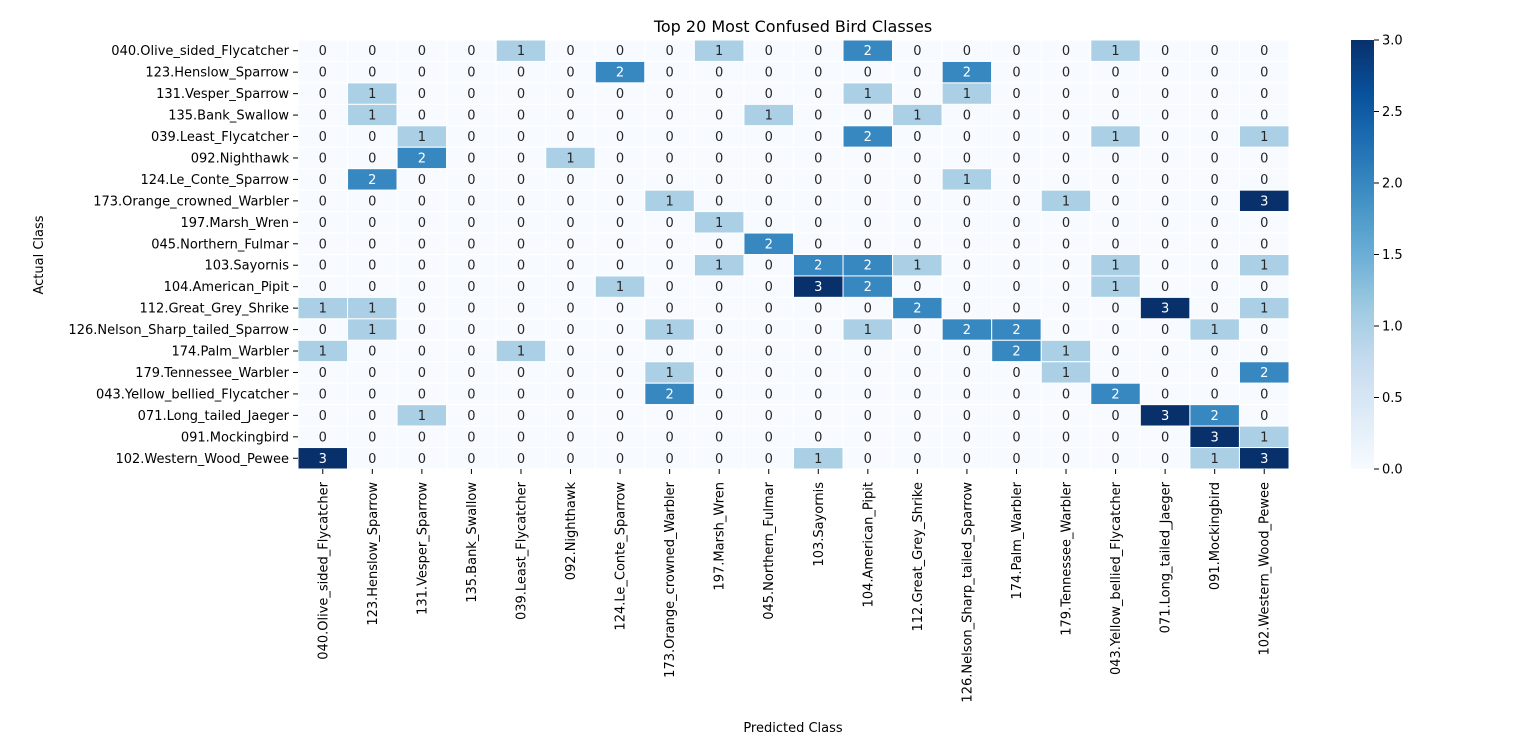 This screenshot has width=1536, height=754. What do you see at coordinates (200, 51) in the screenshot?
I see `y-tick-label: 040.Olive_sided_Flycatcher` at bounding box center [200, 51].